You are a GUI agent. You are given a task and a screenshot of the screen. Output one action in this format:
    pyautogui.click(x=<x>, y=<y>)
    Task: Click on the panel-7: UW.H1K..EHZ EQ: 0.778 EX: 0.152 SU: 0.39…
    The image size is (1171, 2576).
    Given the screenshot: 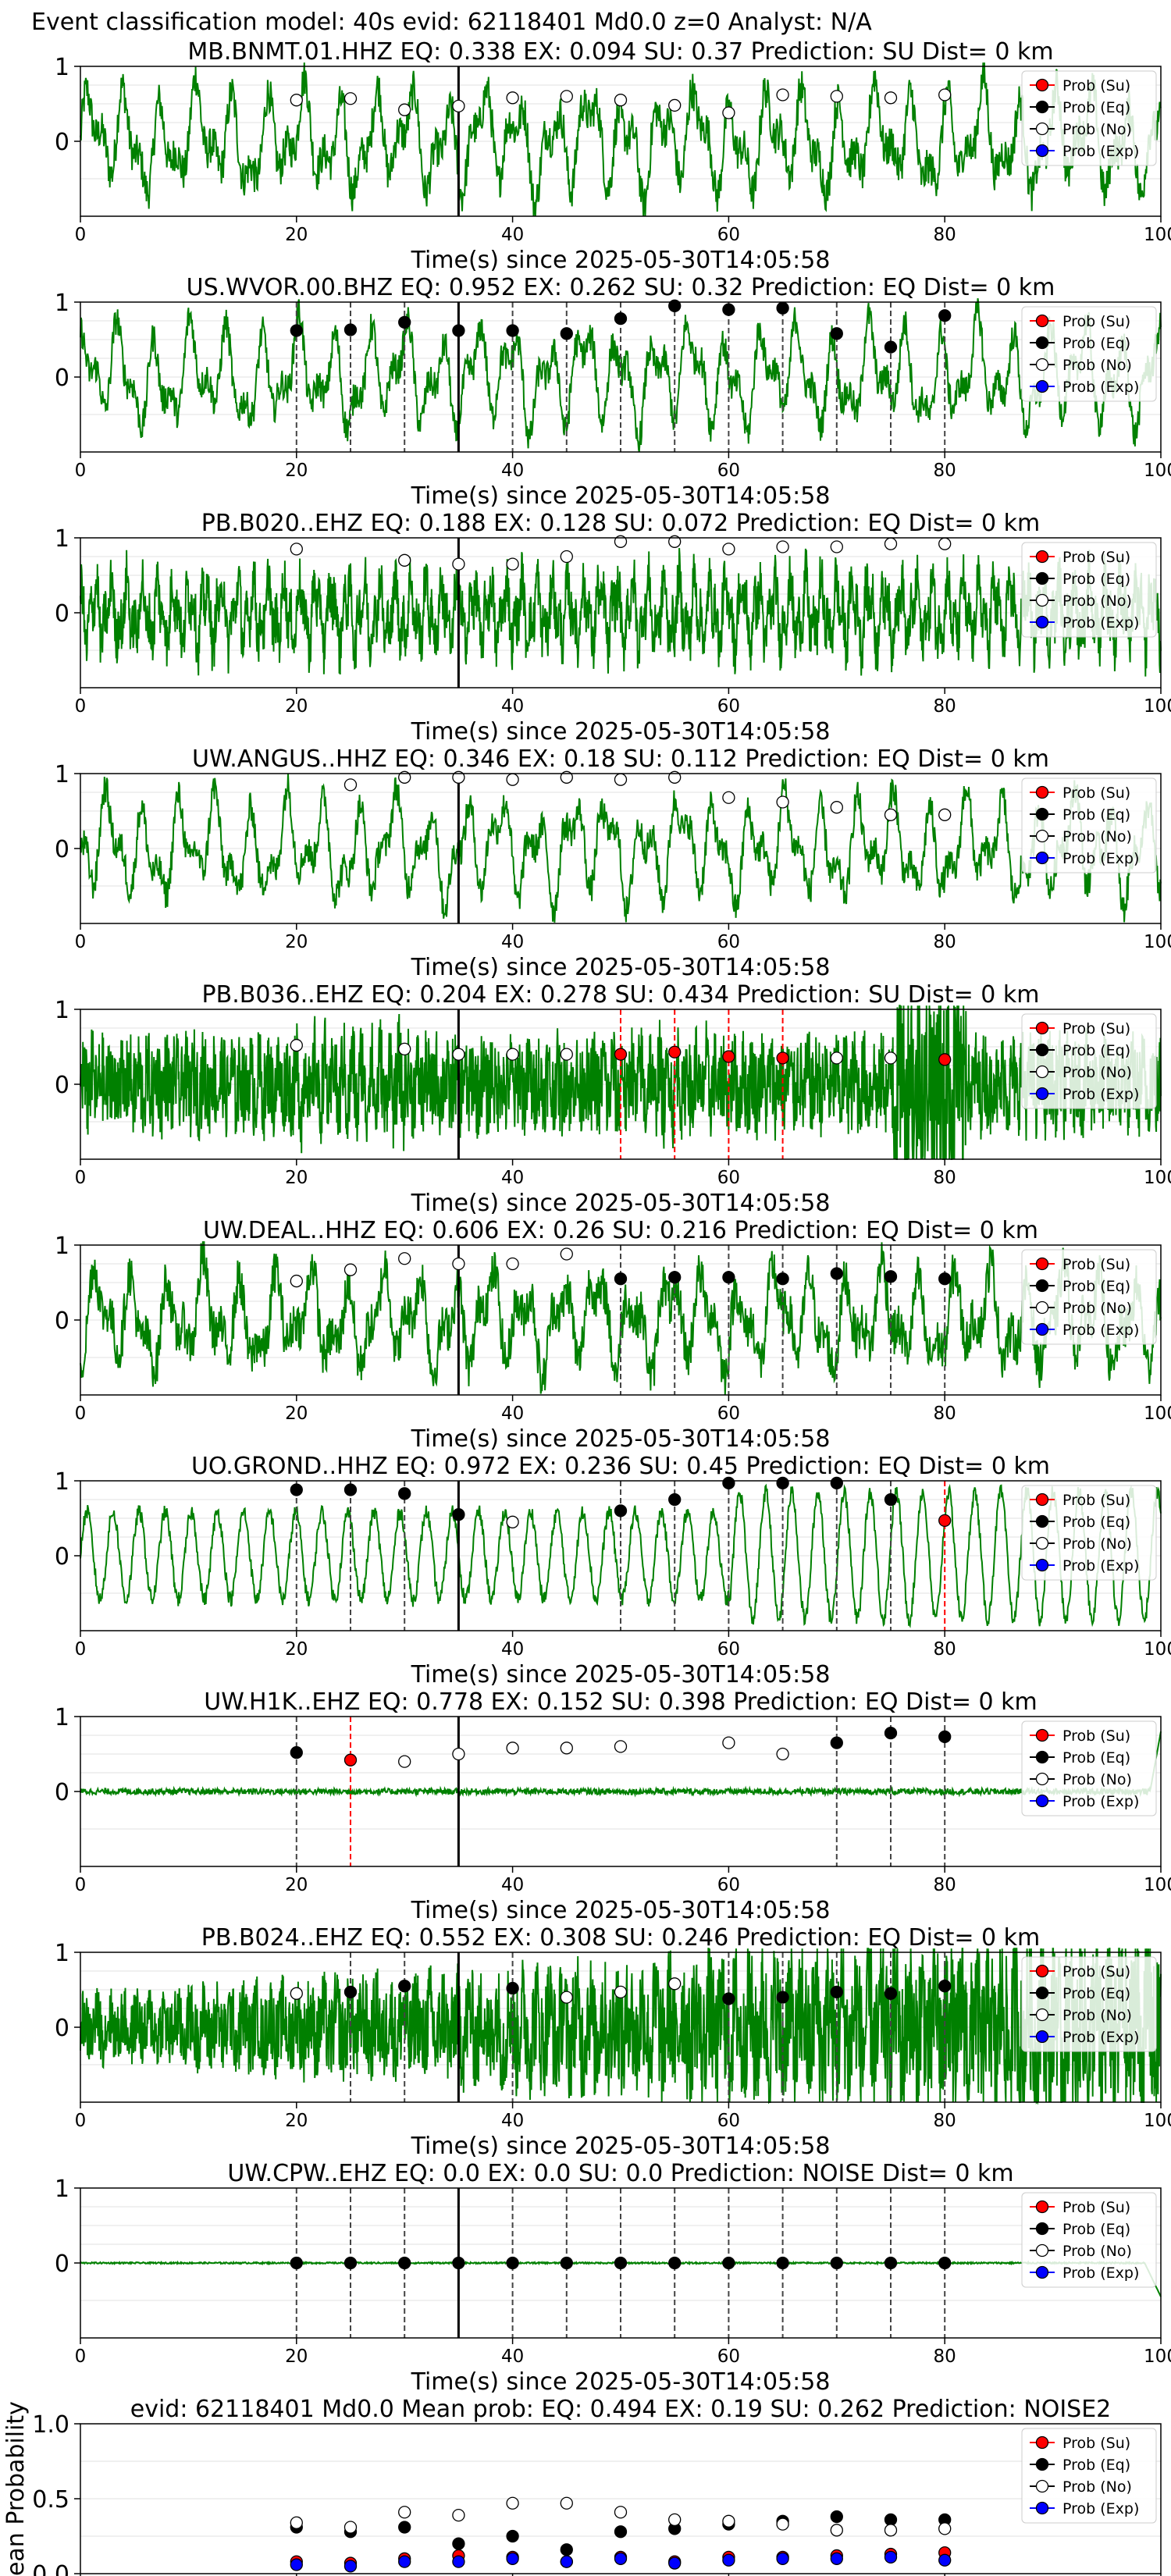 What is the action you would take?
    pyautogui.click(x=613, y=1806)
    